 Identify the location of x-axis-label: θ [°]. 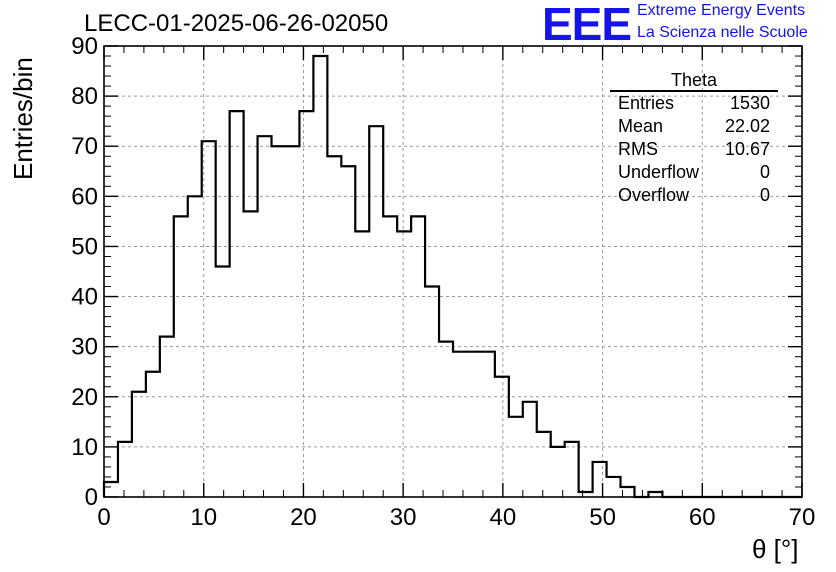
(775, 549).